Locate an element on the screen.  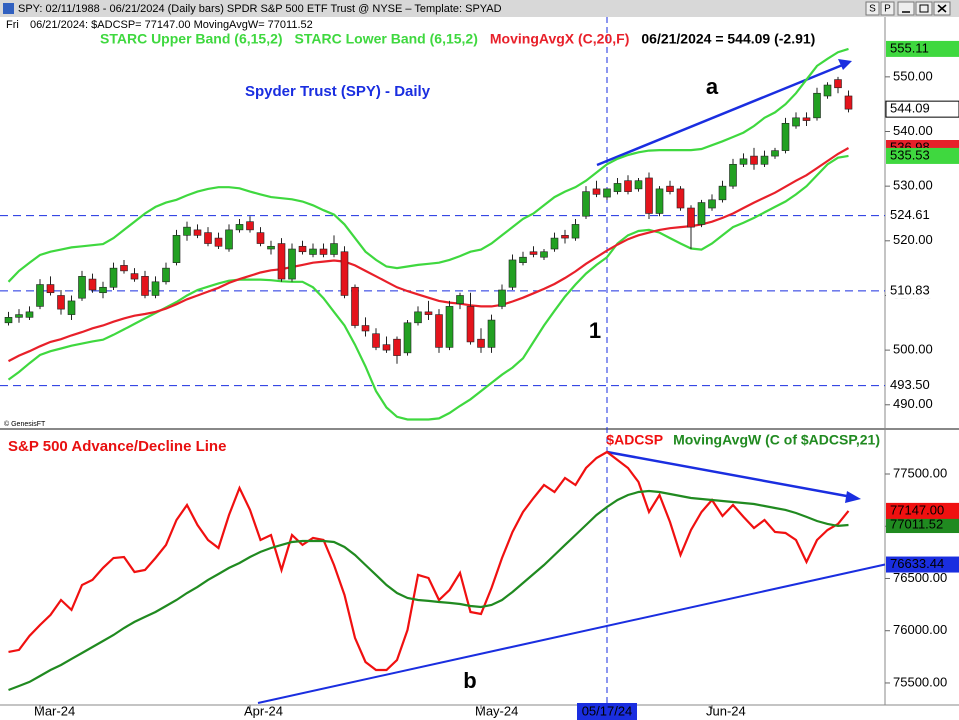
y-tick-label: 530.00 is located at coordinates (913, 185).